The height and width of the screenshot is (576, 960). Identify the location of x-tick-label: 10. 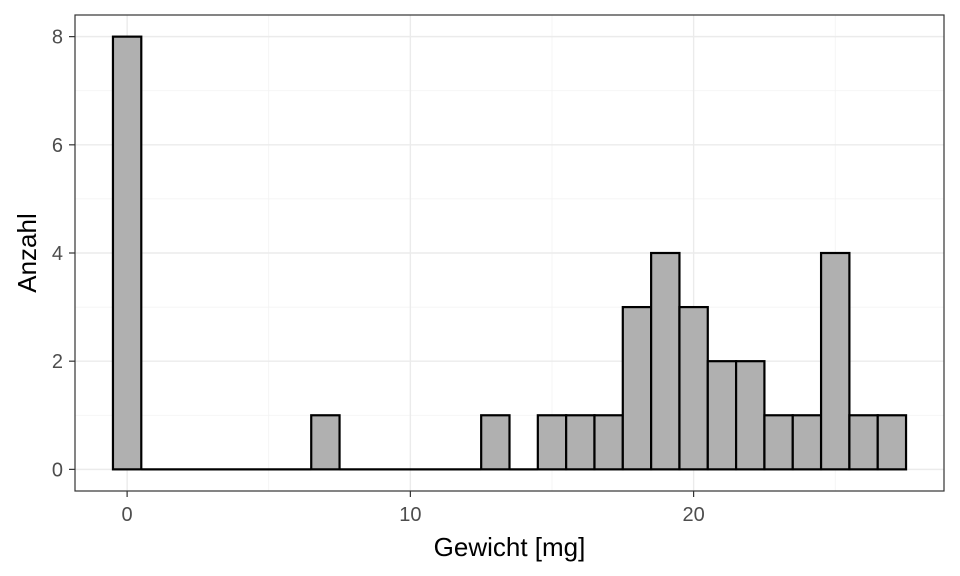
(410, 515).